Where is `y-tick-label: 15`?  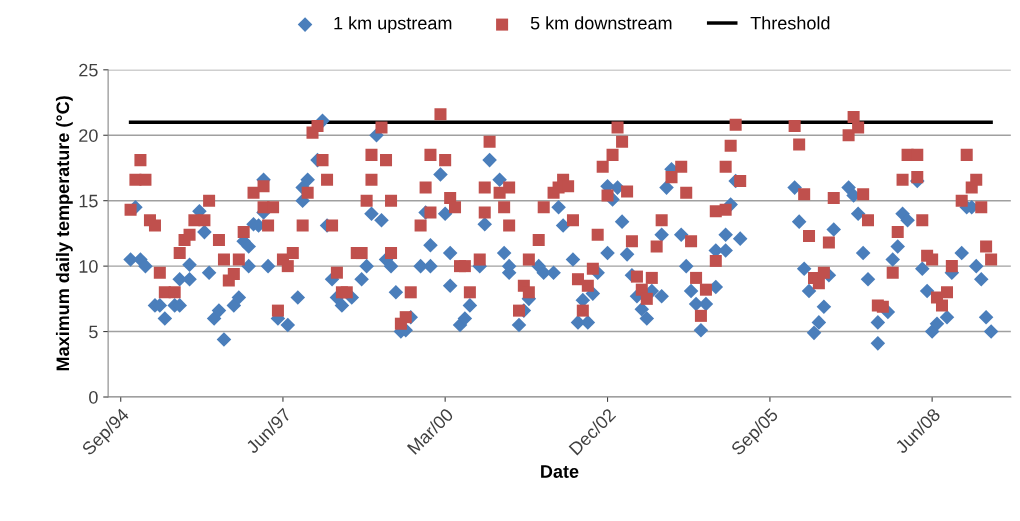 y-tick-label: 15 is located at coordinates (88, 201).